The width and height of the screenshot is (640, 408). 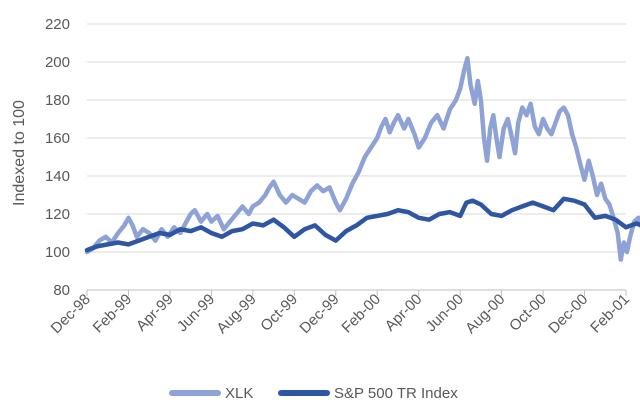 I want to click on y-tick-label: 140, so click(x=57, y=176).